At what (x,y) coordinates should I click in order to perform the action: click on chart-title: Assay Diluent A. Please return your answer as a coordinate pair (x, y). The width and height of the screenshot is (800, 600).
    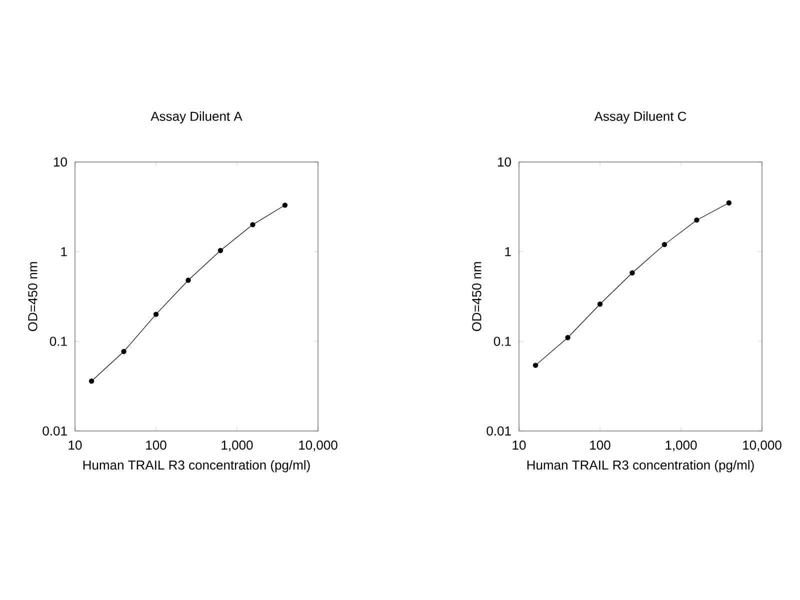
    Looking at the image, I should click on (196, 117).